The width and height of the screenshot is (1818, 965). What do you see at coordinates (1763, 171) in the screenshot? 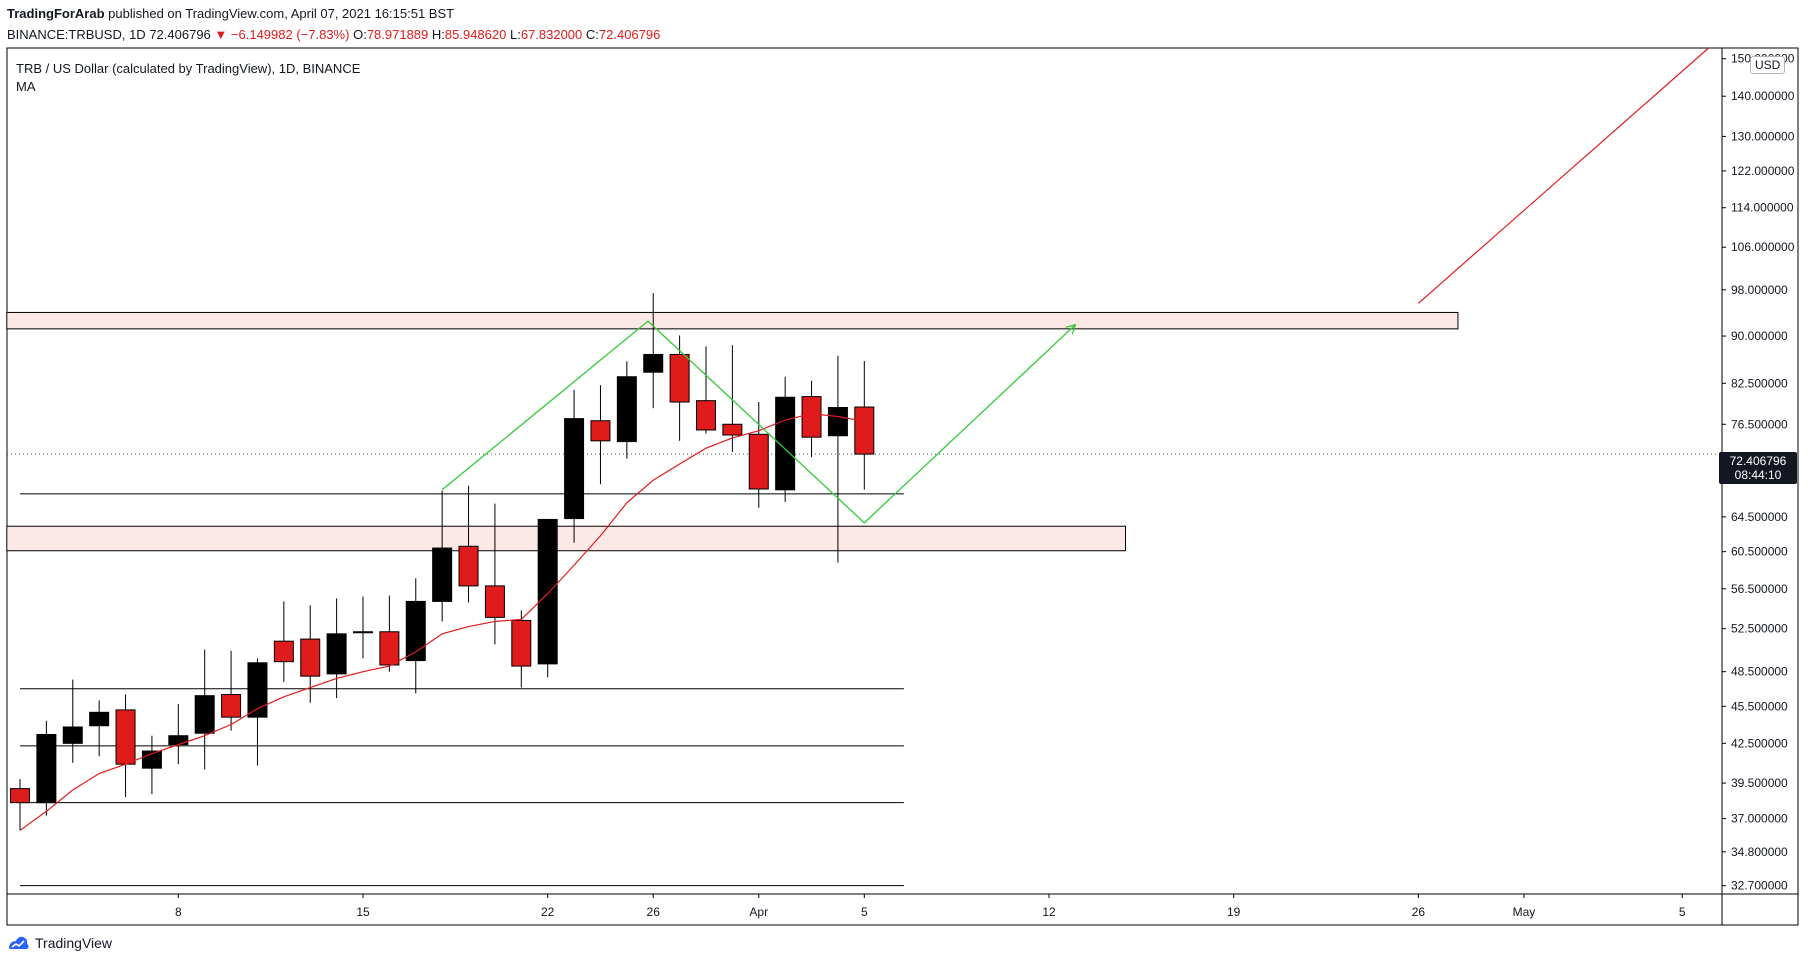
I see `y-tick-label: 122.000000` at bounding box center [1763, 171].